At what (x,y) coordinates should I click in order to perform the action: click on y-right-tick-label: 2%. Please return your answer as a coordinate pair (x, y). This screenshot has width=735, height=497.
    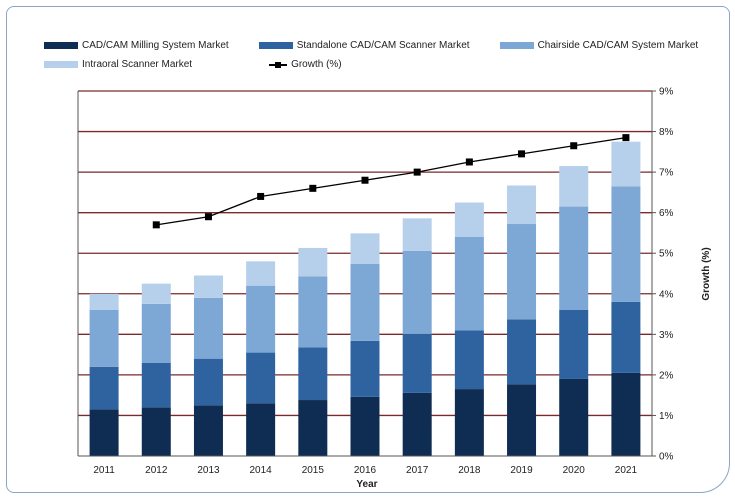
    Looking at the image, I should click on (666, 375).